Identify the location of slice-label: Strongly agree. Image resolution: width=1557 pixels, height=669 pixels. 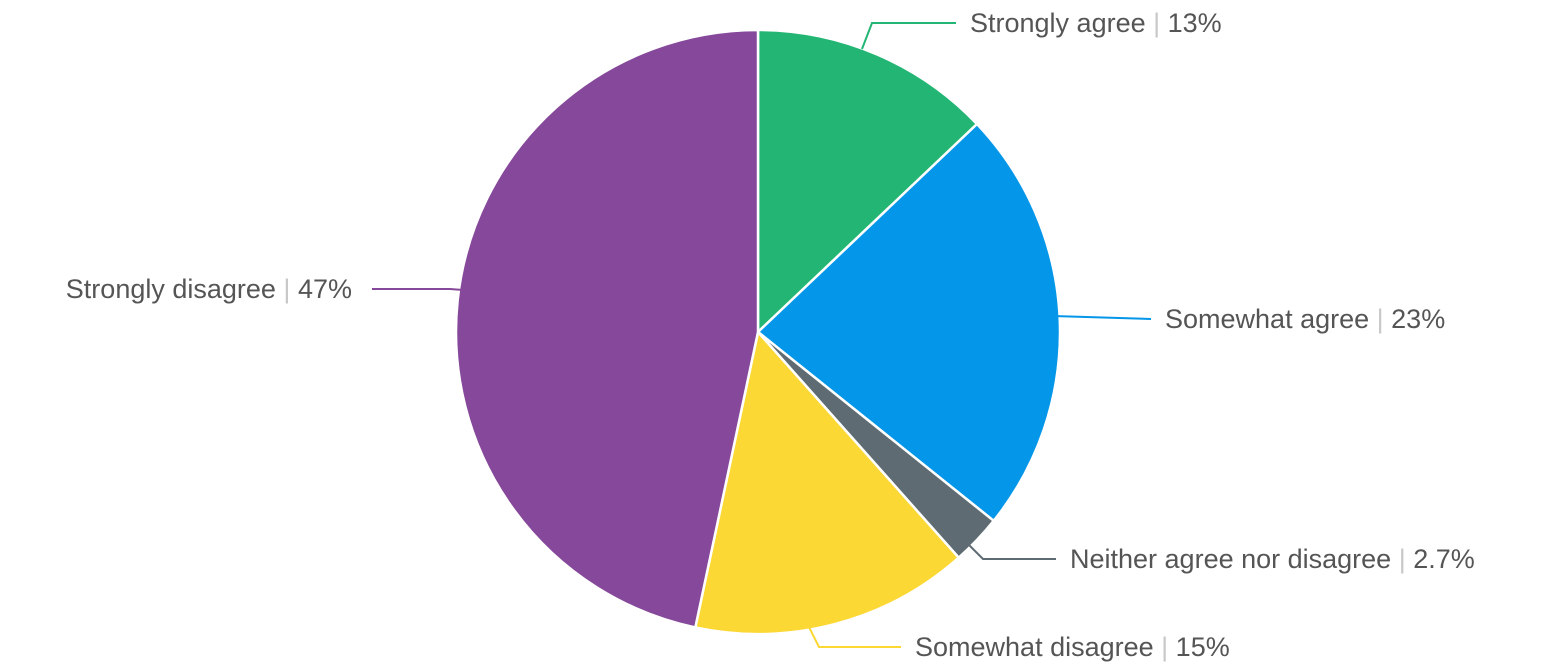
(1058, 23).